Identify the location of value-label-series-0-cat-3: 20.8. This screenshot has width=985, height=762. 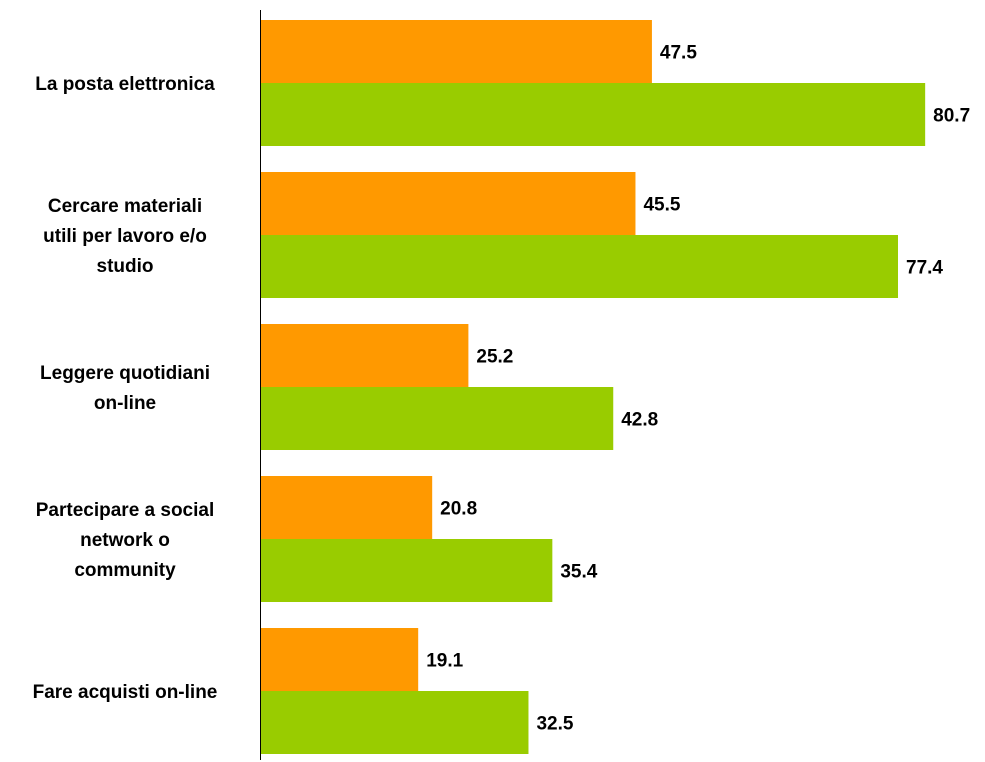
(458, 509).